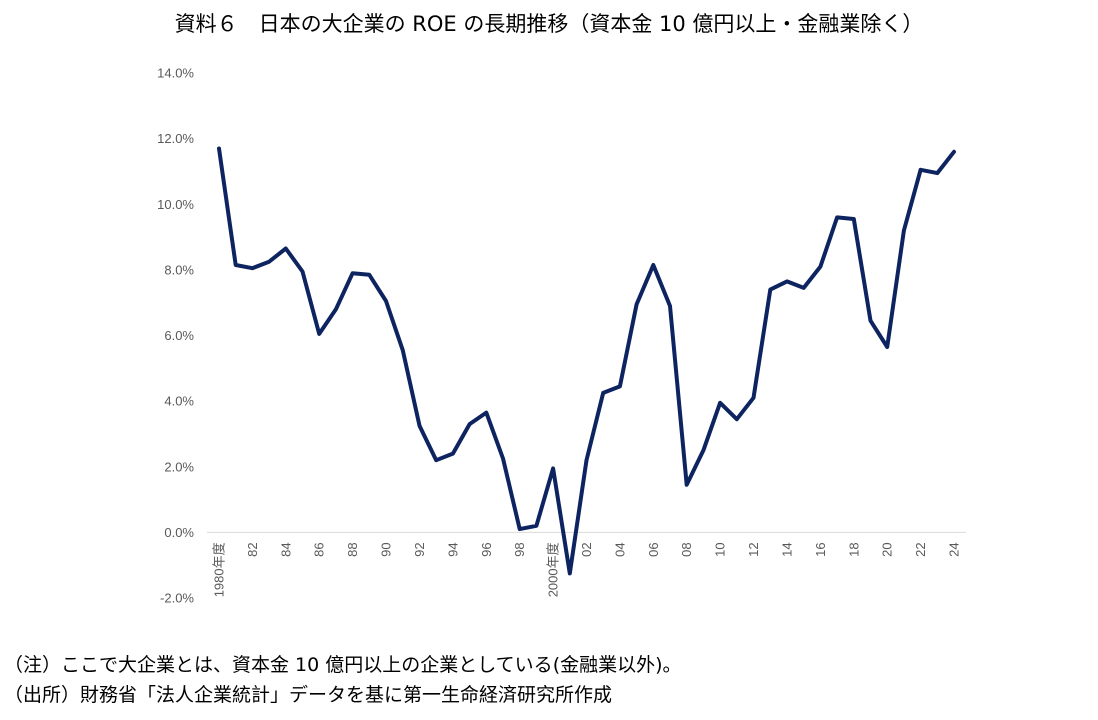 The height and width of the screenshot is (720, 1098). Describe the element at coordinates (219, 569) in the screenshot. I see `x-tick-label: 1980年度` at that location.